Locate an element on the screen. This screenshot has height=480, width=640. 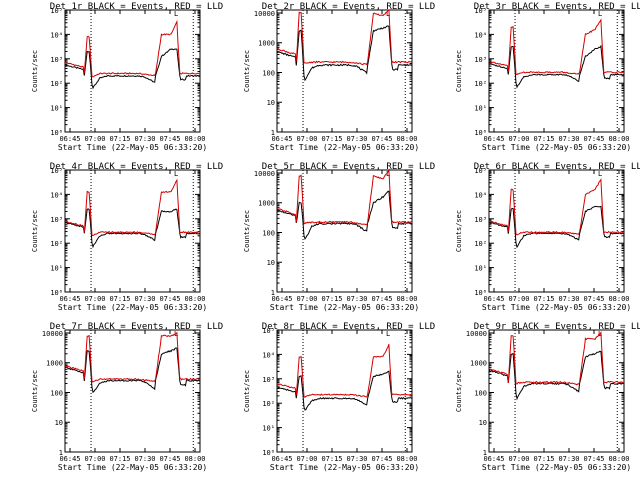
panel-title: Det 3r BLACK = Events, RED = LLD is located at coordinates (557, 7).